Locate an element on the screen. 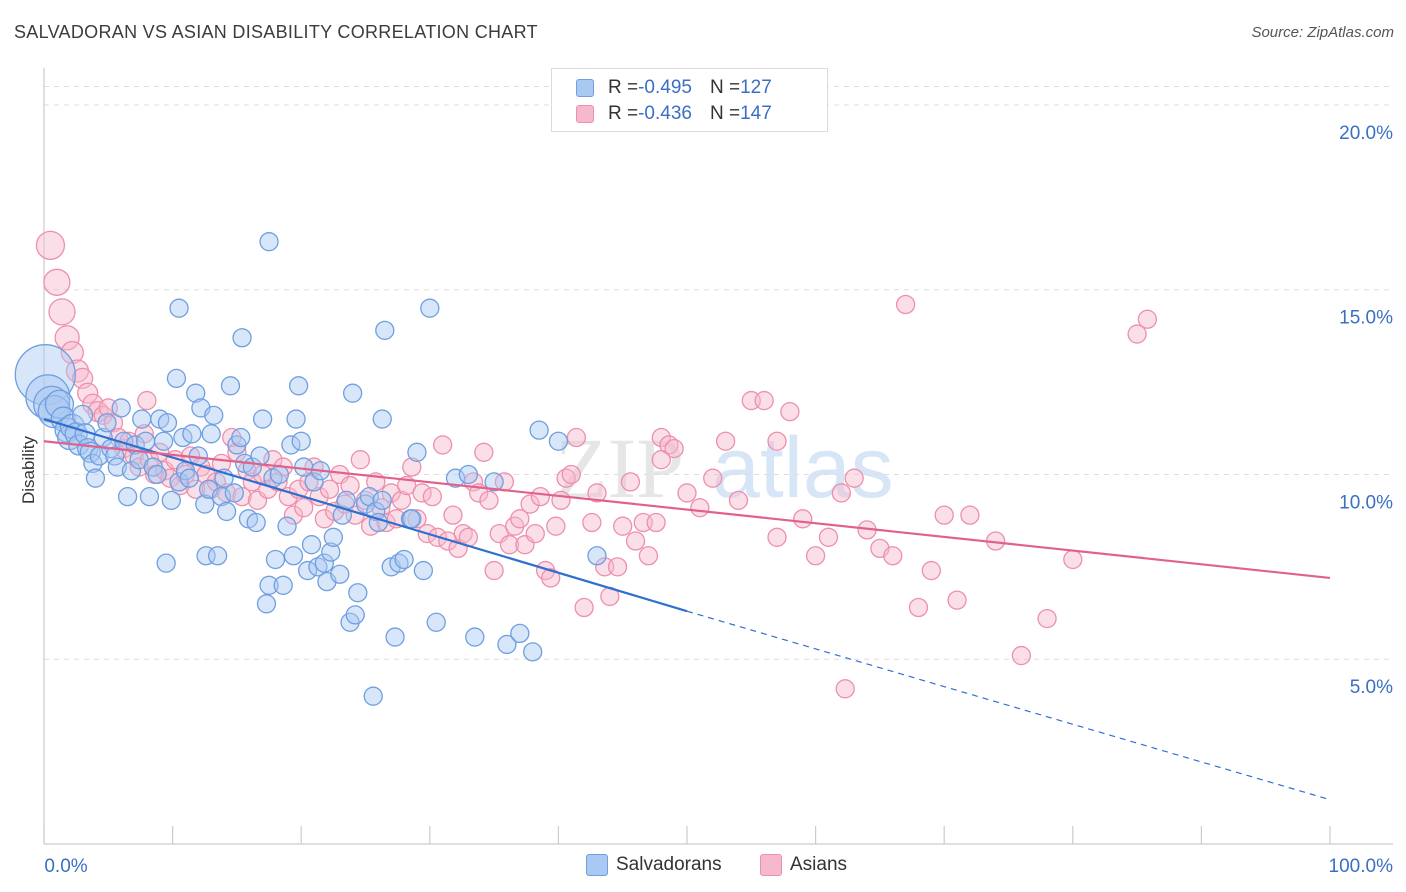 This screenshot has width=1406, height=892. n-value: 127 is located at coordinates (756, 87).